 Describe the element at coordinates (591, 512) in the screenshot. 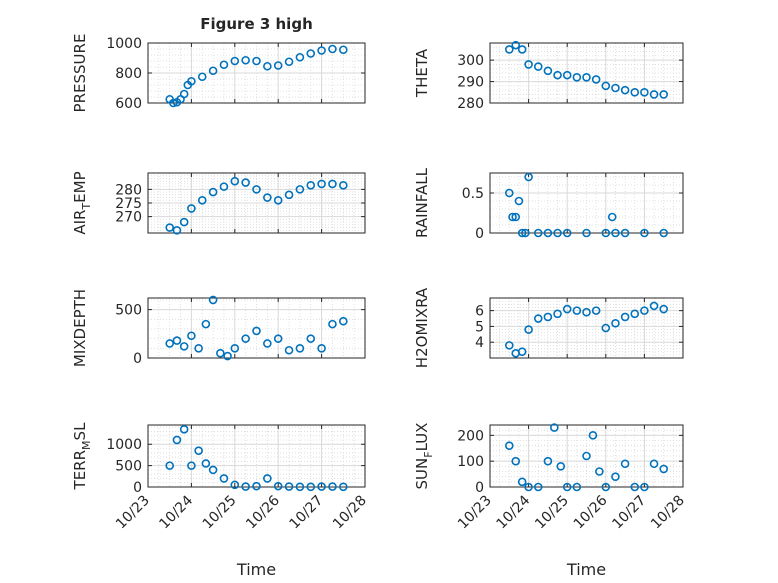

I see `x-tick-label: 10/26` at that location.